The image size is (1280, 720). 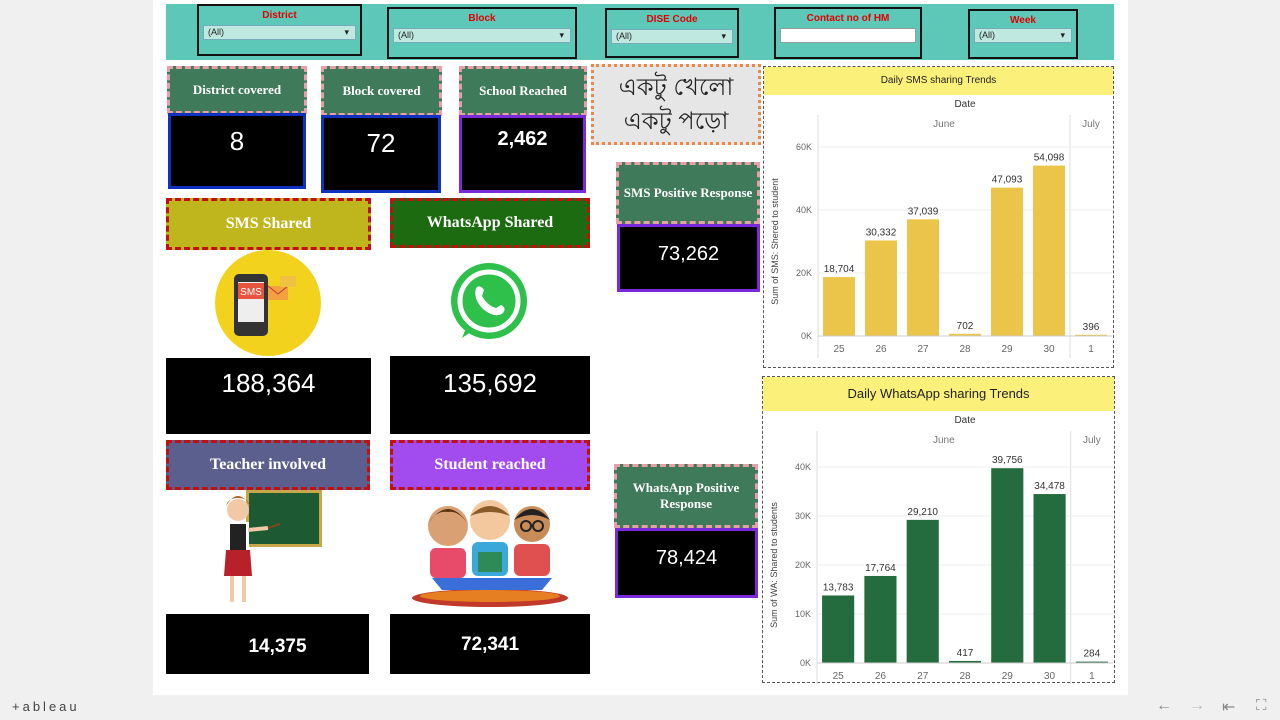 What do you see at coordinates (490, 644) in the screenshot?
I see `student-reached-value: 72,341` at bounding box center [490, 644].